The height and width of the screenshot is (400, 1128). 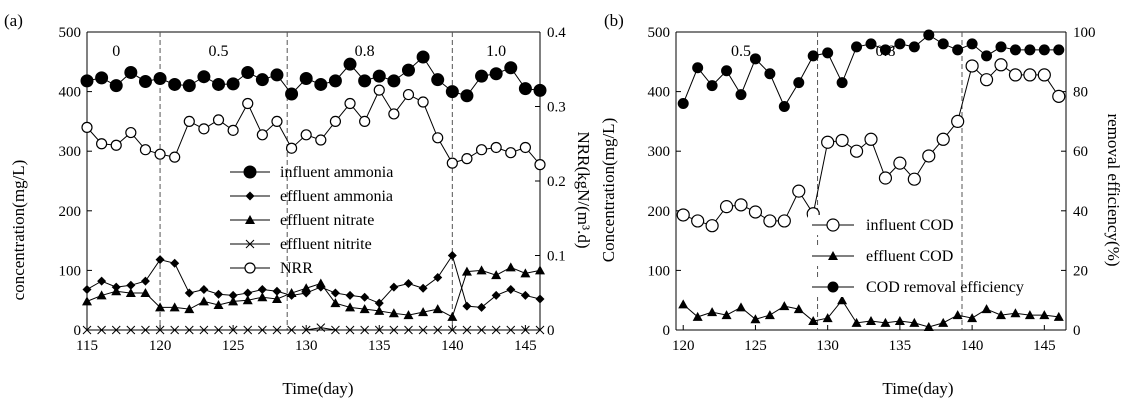 What do you see at coordinates (556, 182) in the screenshot?
I see `panel-a-y2-tick-label: 0.2` at bounding box center [556, 182].